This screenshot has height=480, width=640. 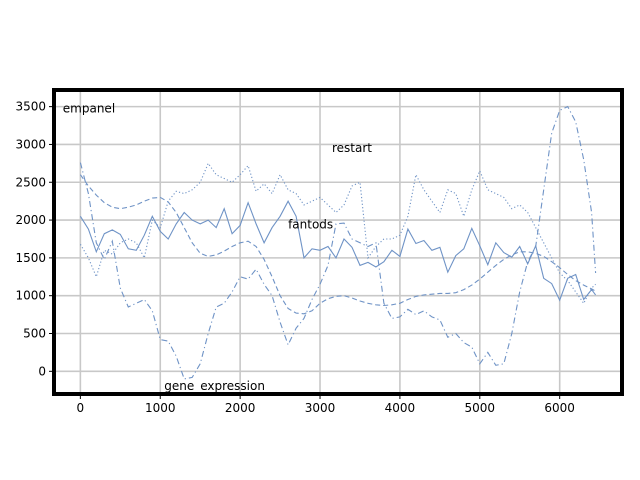 What do you see at coordinates (34, 334) in the screenshot?
I see `y-tick-label: 500` at bounding box center [34, 334].